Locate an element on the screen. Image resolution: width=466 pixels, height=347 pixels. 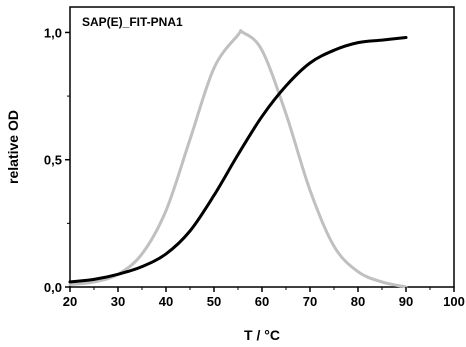
x-tick-label: 100 is located at coordinates (454, 301).